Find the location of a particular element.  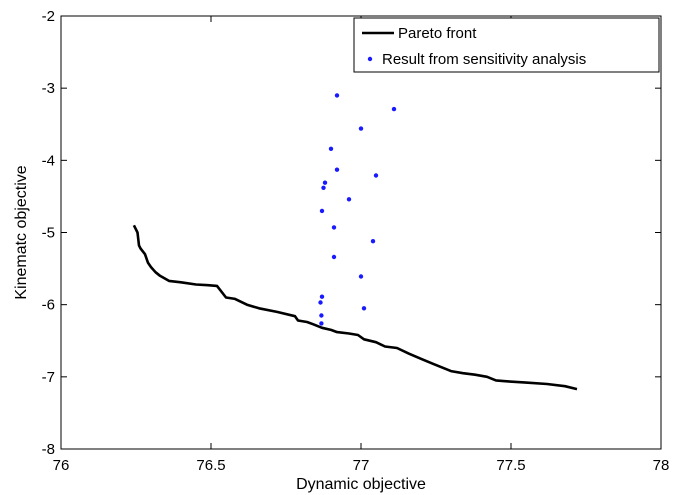

y-tick-label: -3 is located at coordinates (48, 88).